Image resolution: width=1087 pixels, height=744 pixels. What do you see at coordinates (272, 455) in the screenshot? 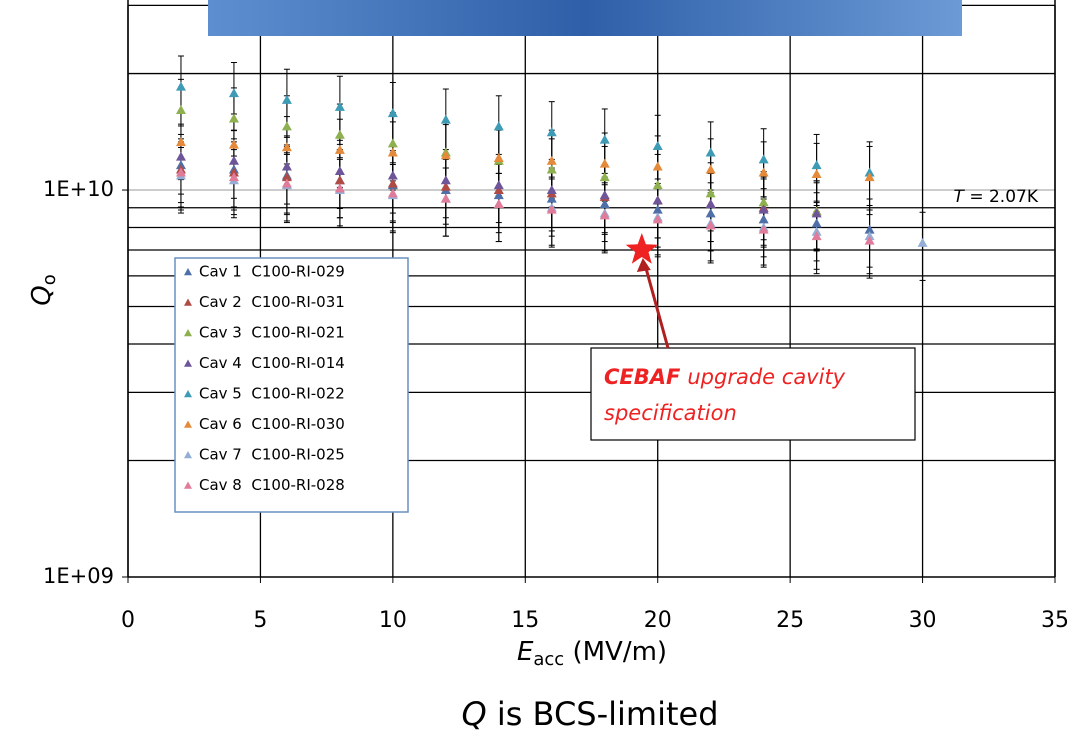
I see `legend-label: Cav 7 C100-RI-025` at bounding box center [272, 455].